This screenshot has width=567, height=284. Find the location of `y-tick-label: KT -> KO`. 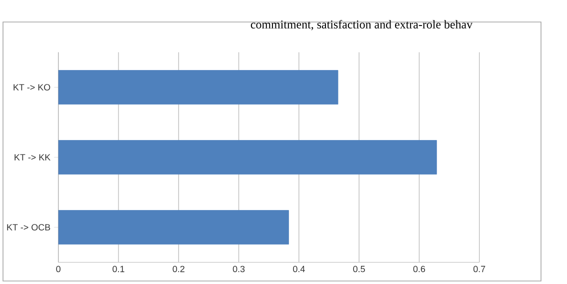

y-tick-label: KT -> KO is located at coordinates (32, 87).